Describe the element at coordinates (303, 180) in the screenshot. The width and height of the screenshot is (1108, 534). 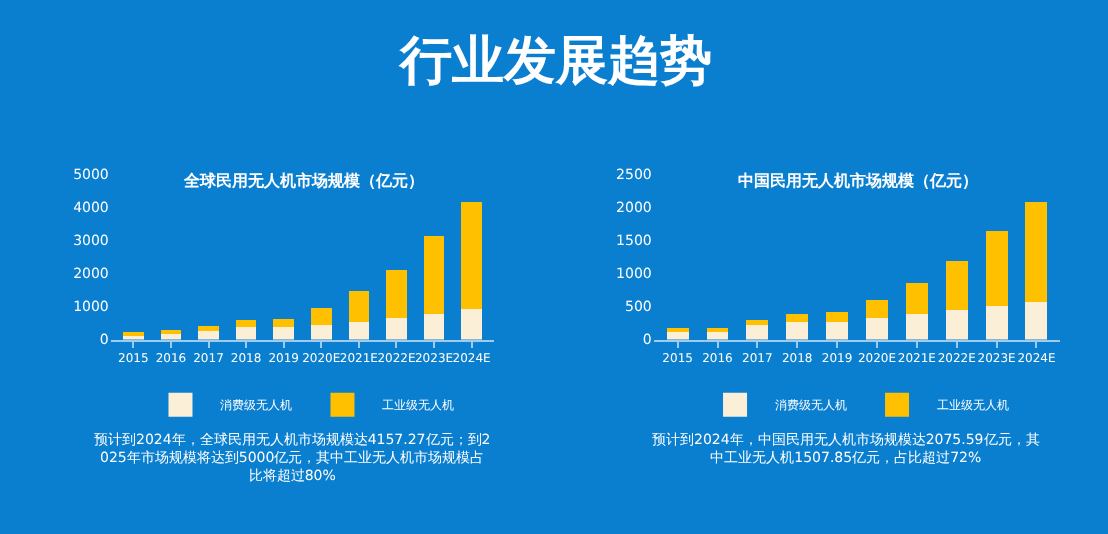
I see `chart-title: 全球民用无人机市场规模（亿元）` at that location.